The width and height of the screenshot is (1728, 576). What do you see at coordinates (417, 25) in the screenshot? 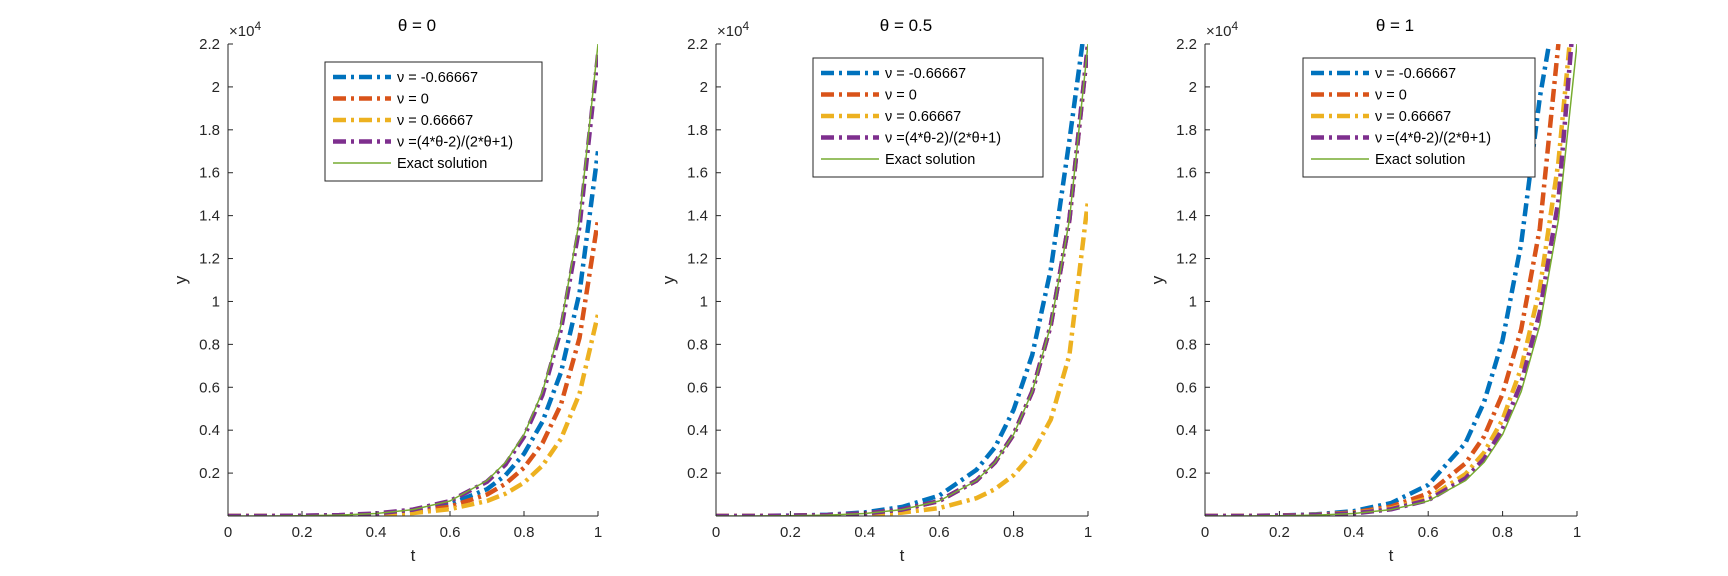
I see `chart-title: θ = 0` at bounding box center [417, 25].